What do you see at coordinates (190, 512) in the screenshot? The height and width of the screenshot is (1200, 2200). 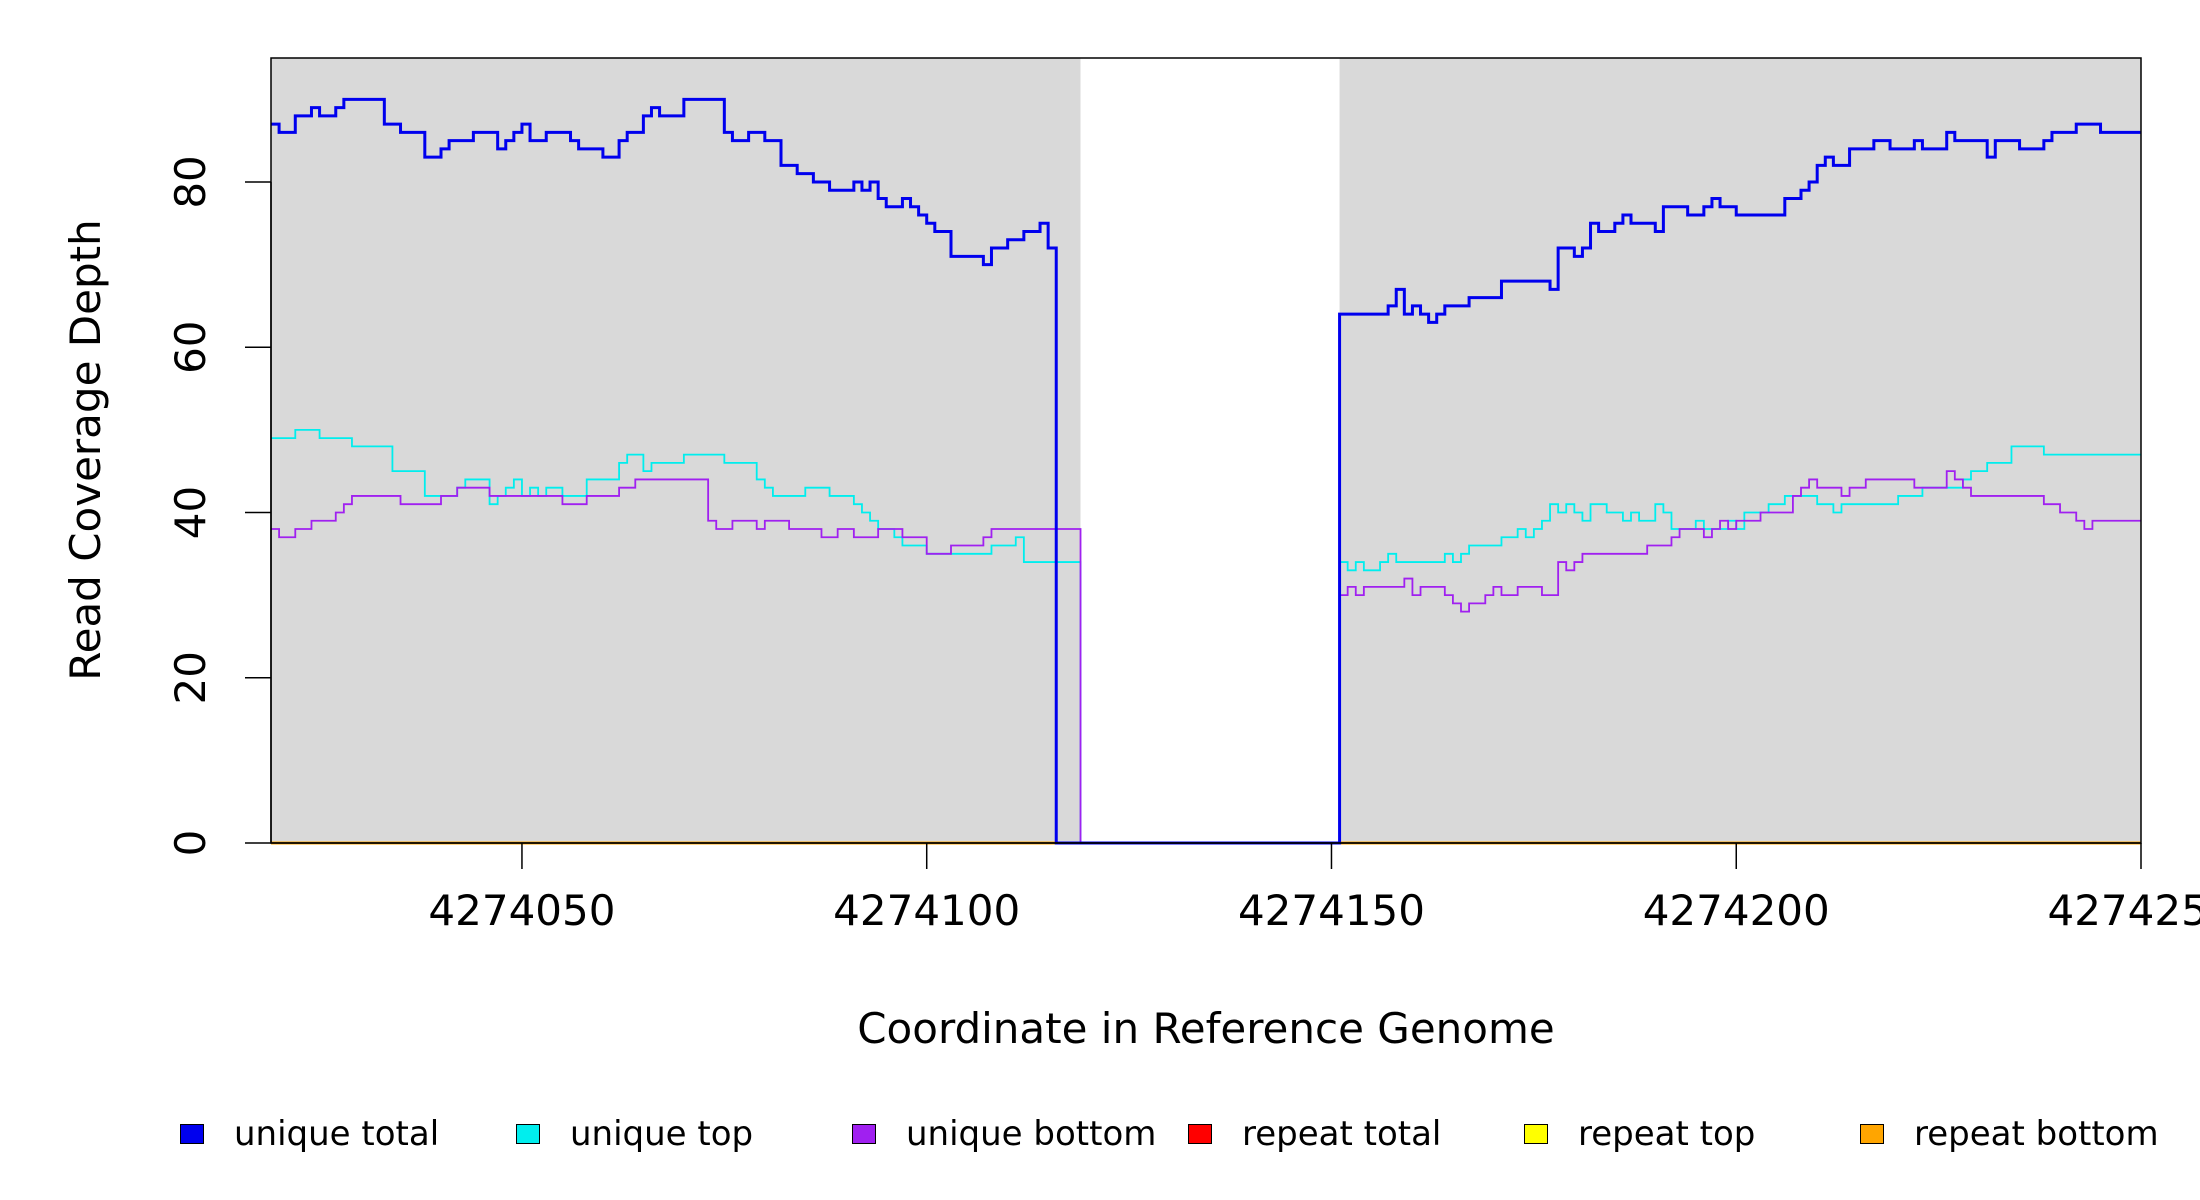 I see `y-tick-label: 40` at bounding box center [190, 512].